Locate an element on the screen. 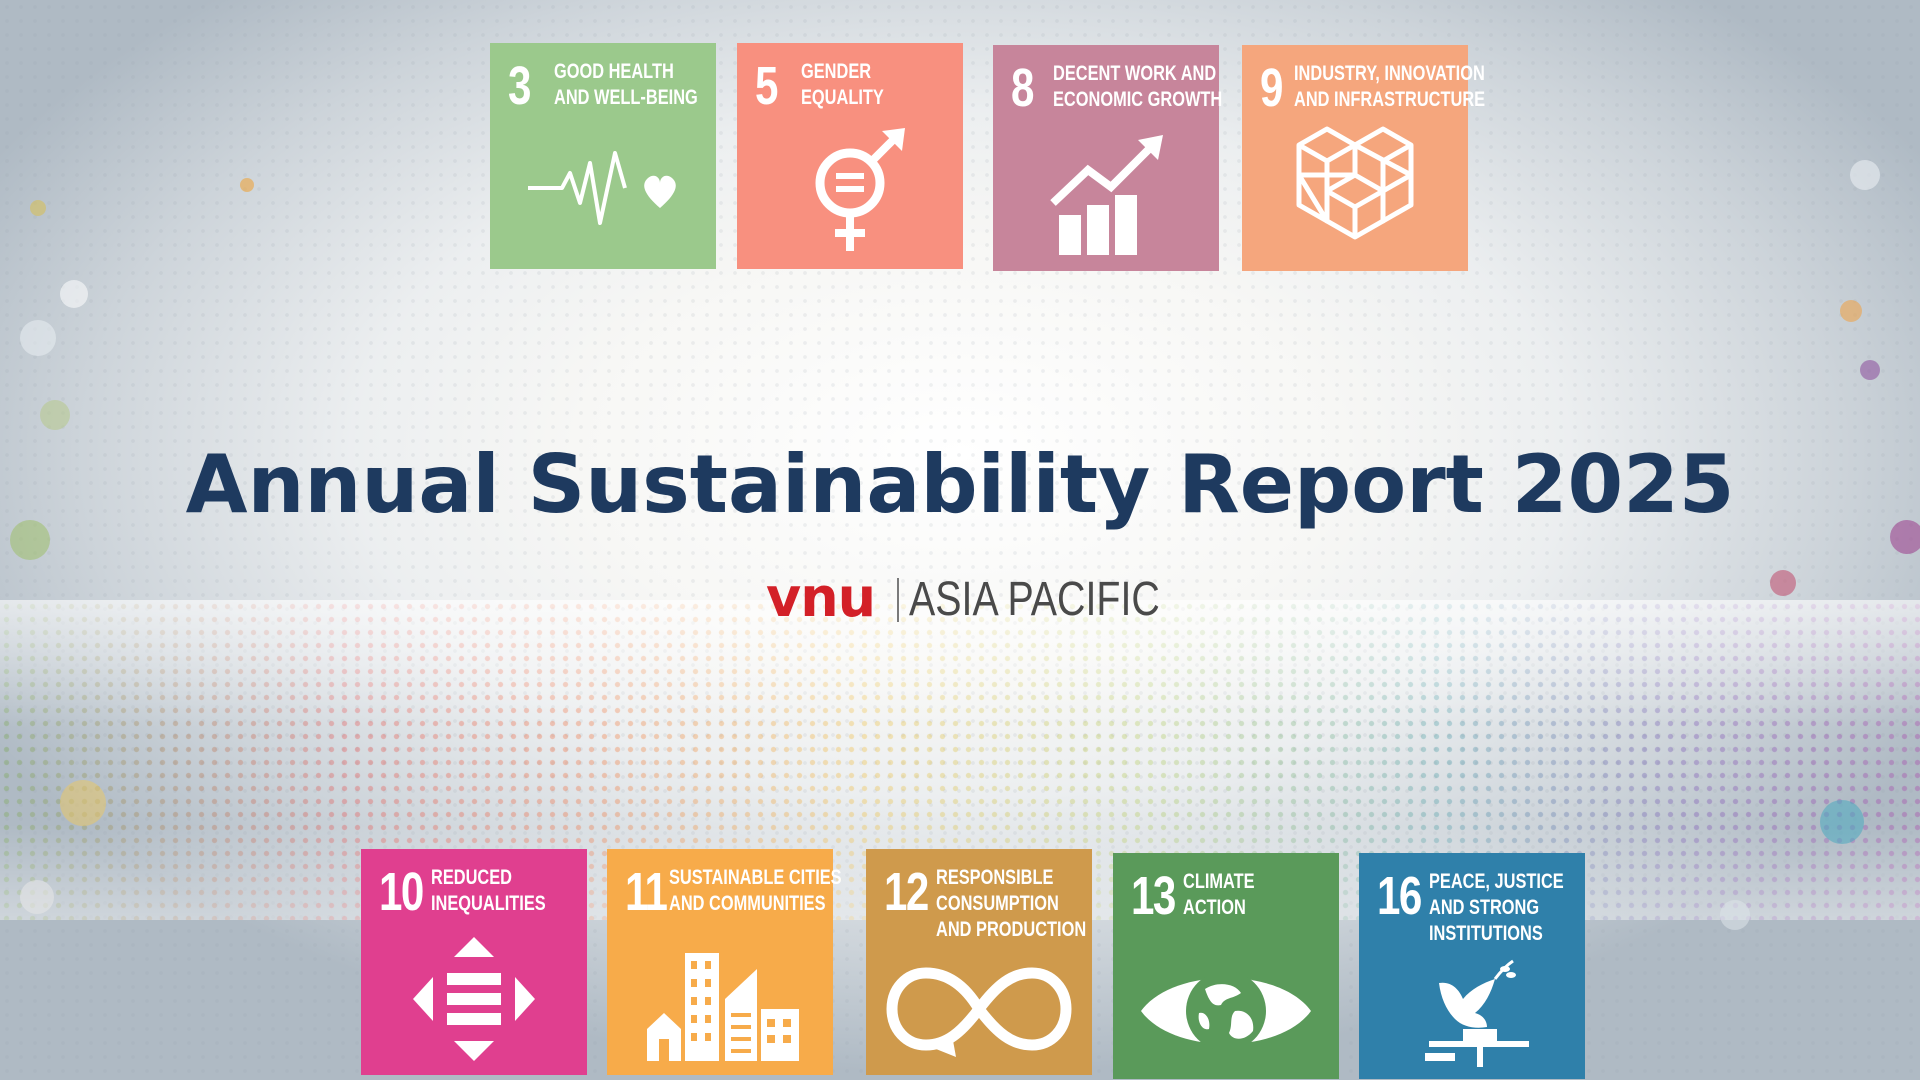  sdg-tile-5: 5 GENDER EQUALITY is located at coordinates (850, 156).